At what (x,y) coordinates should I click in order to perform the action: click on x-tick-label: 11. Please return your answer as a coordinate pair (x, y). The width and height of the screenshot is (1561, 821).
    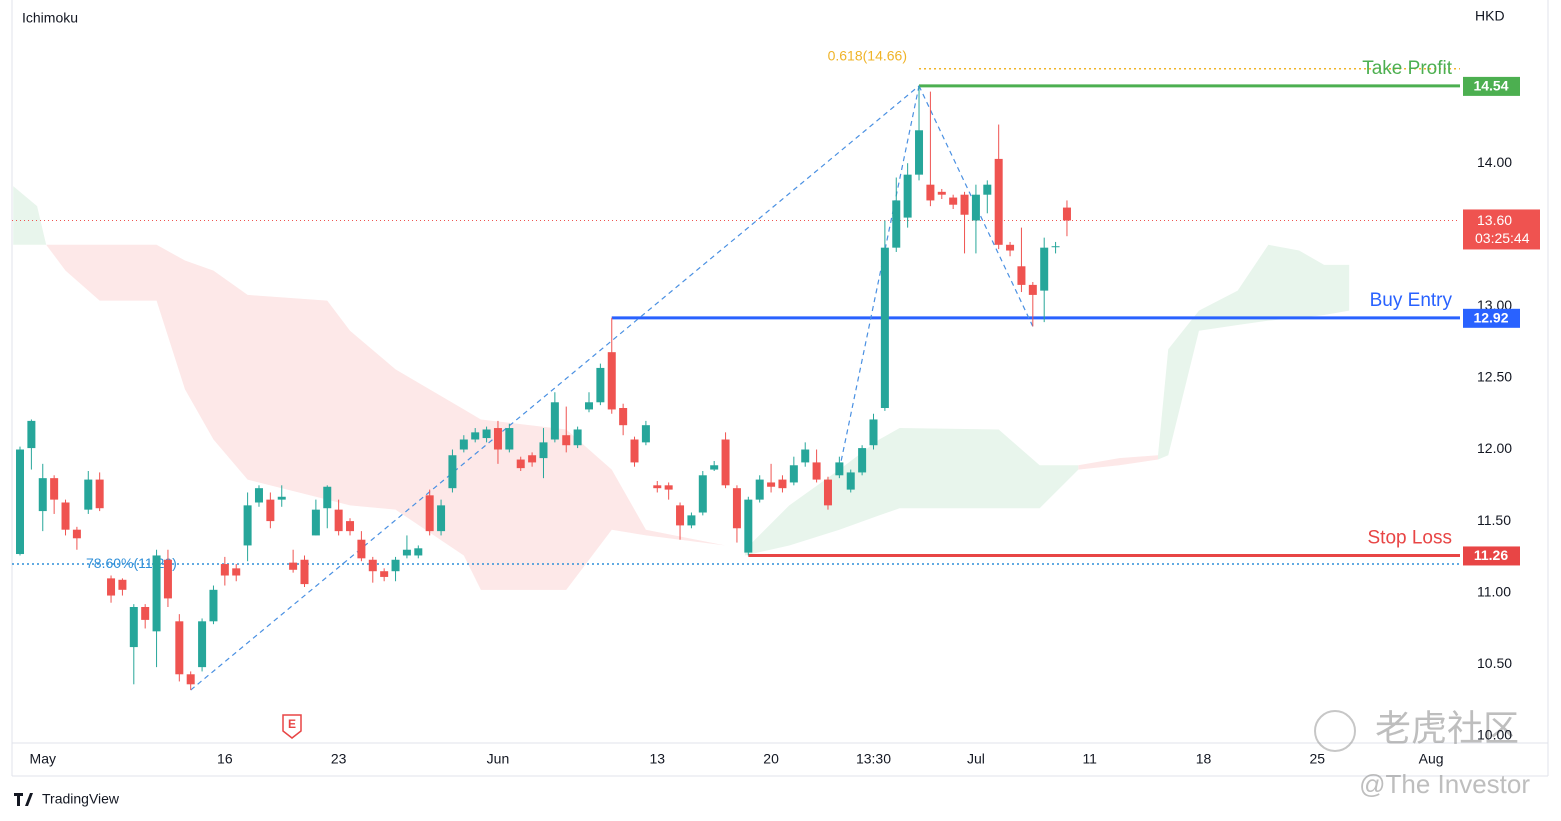
    Looking at the image, I should click on (1089, 759).